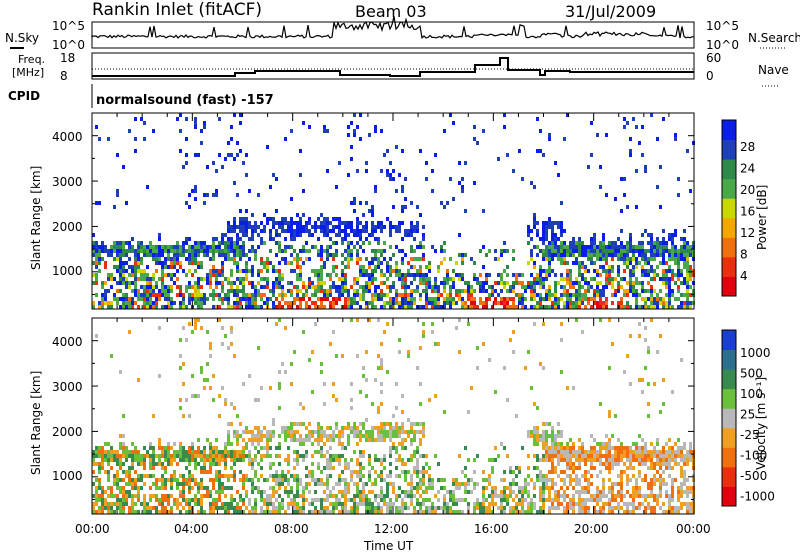  Describe the element at coordinates (28, 72) in the screenshot. I see `freq-label-2: [MHz]` at that location.